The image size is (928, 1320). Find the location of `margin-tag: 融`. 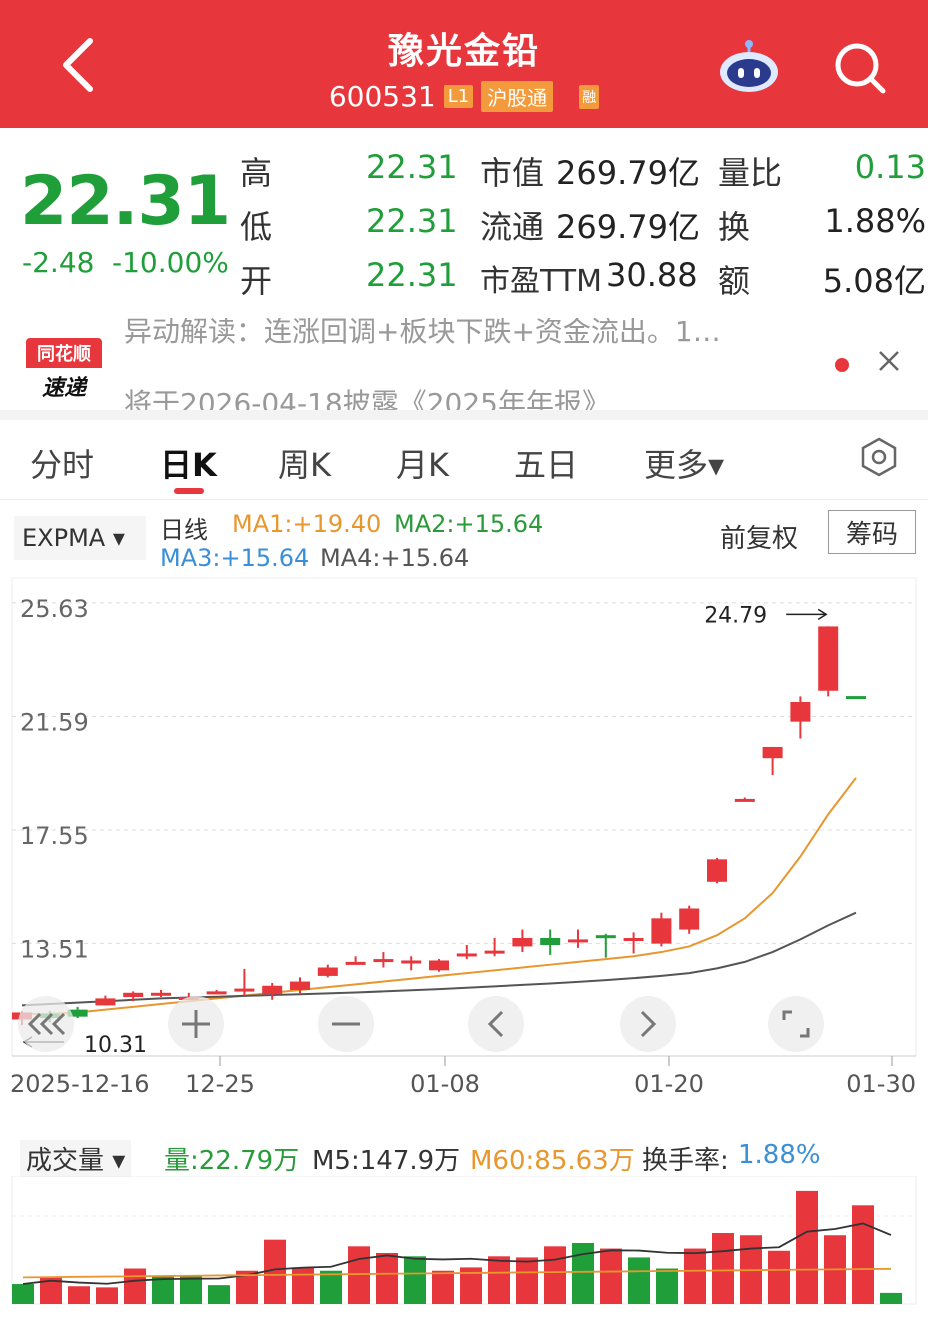

margin-tag: 融 is located at coordinates (589, 96).